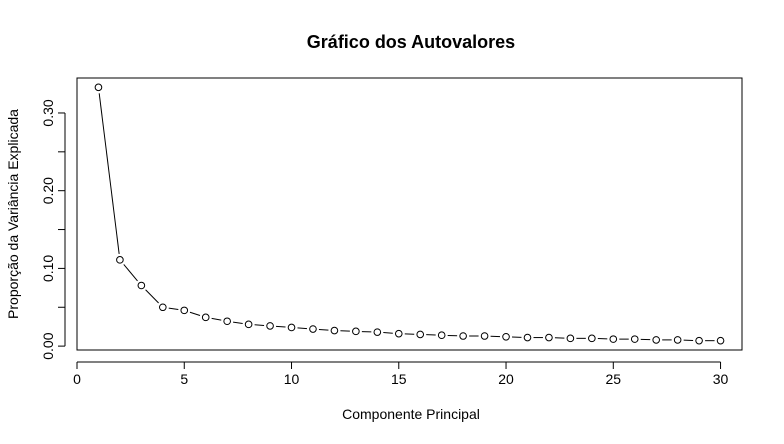 The image size is (784, 444). What do you see at coordinates (13, 214) in the screenshot?
I see `y-axis-label: Proporção da Variância Explicada` at bounding box center [13, 214].